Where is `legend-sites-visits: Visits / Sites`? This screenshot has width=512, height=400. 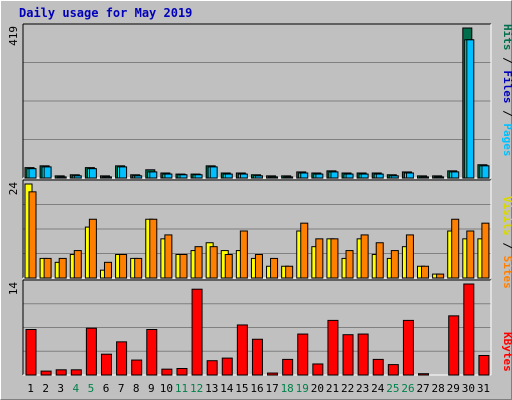 legend-sites-visits: Visits / Sites is located at coordinates (506, 242).